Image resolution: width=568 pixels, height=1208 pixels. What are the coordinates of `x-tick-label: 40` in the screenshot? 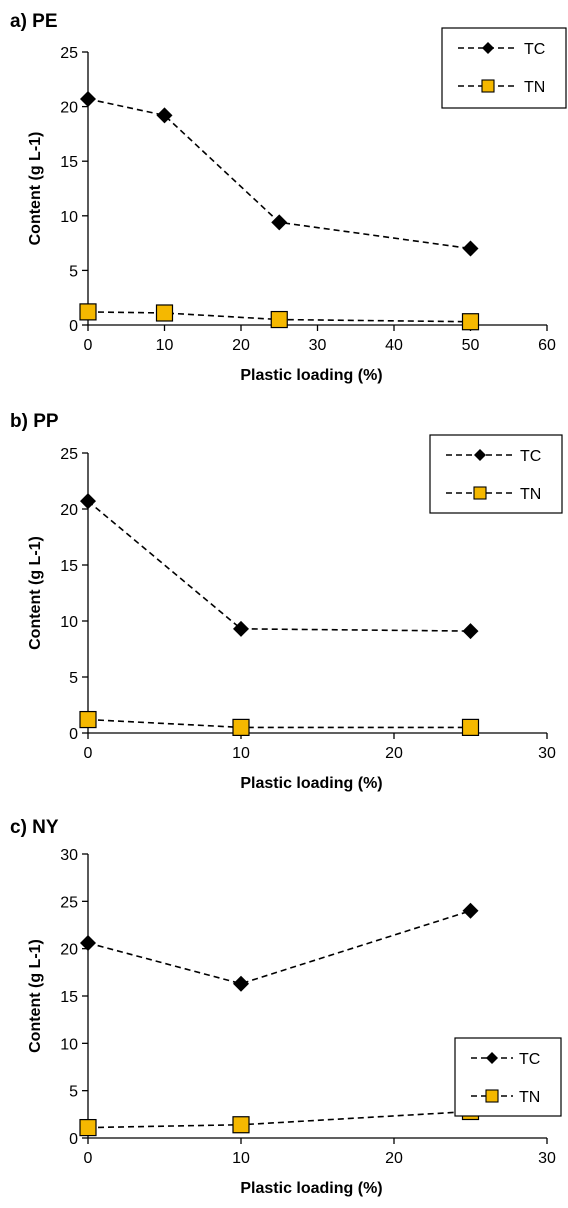 It's located at (394, 345).